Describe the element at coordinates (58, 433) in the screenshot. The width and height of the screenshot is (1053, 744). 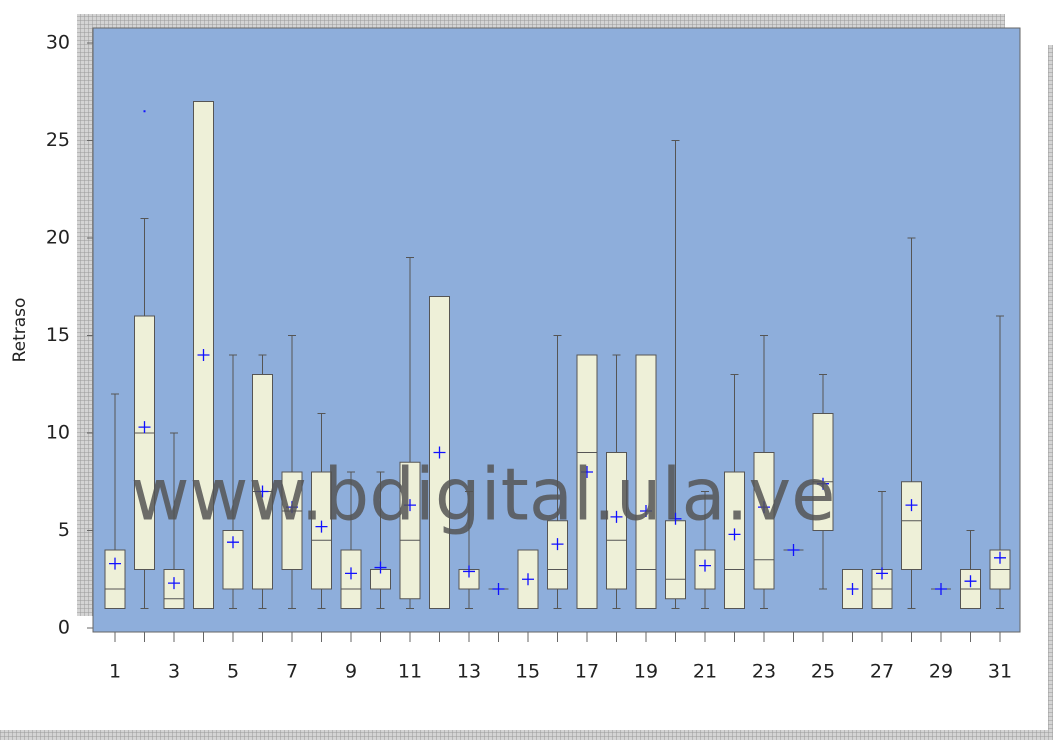
I see `y-tick-label: 10` at that location.